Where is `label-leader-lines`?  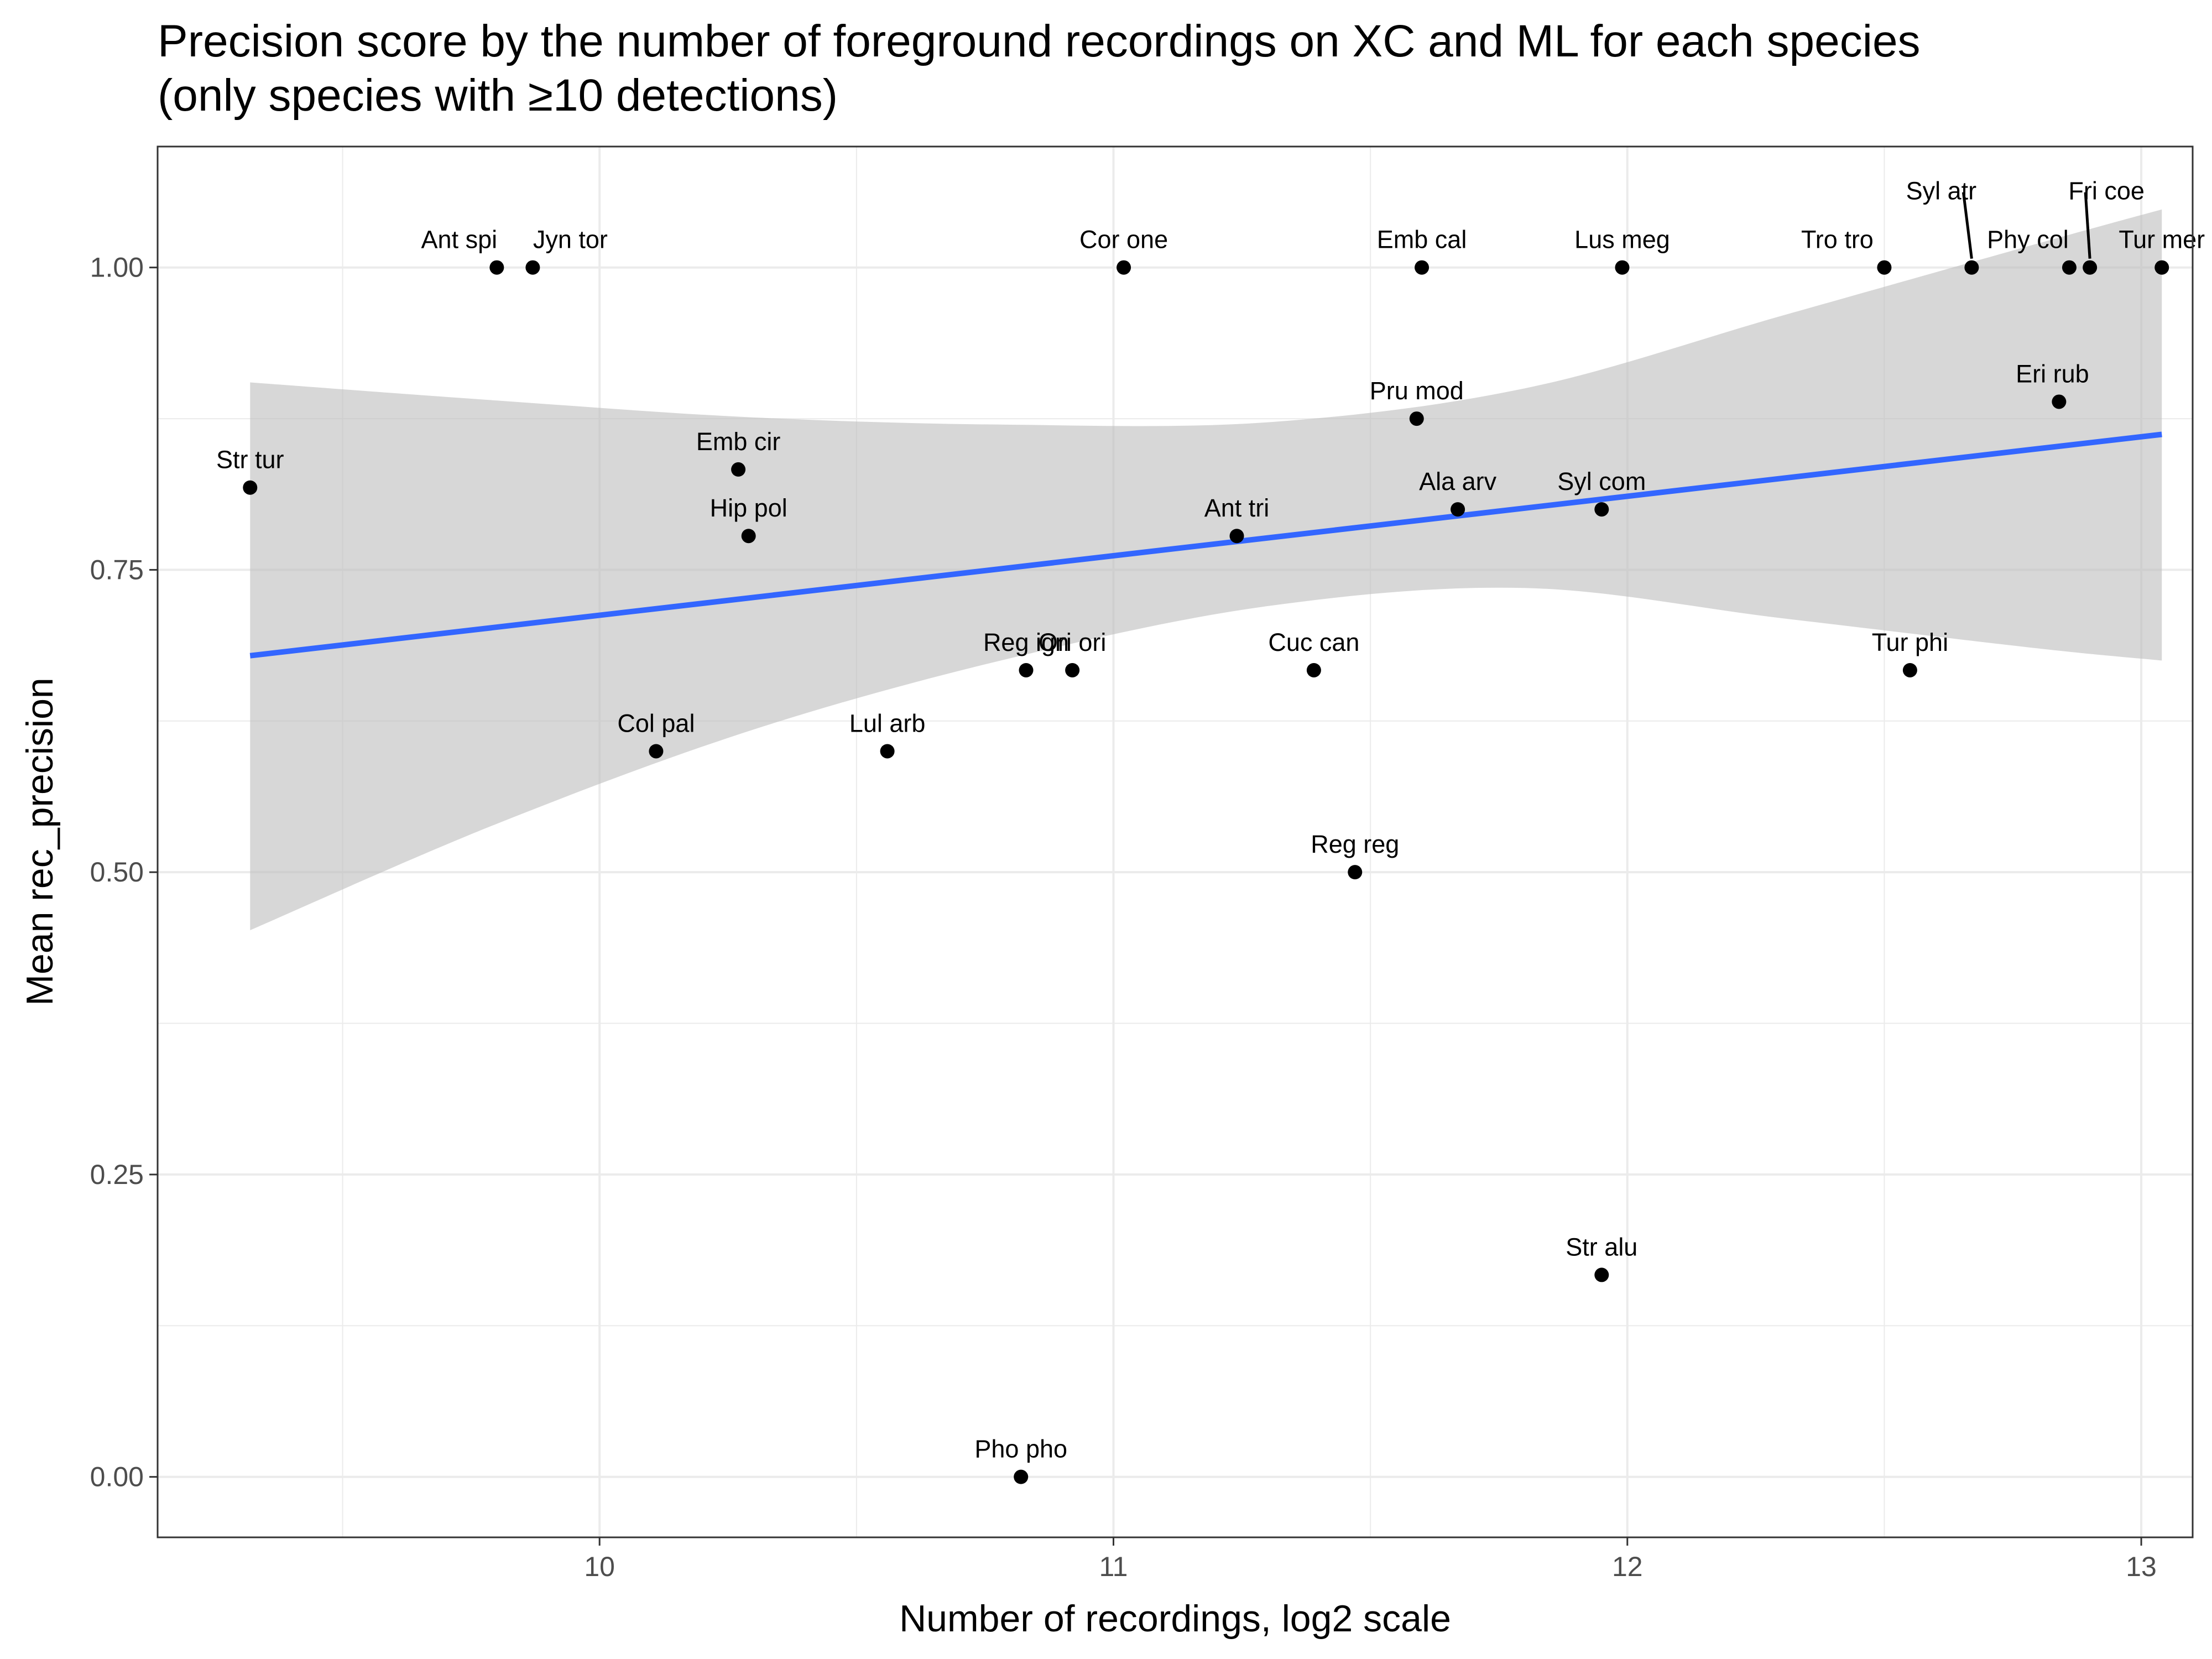
label-leader-lines is located at coordinates (2026, 226).